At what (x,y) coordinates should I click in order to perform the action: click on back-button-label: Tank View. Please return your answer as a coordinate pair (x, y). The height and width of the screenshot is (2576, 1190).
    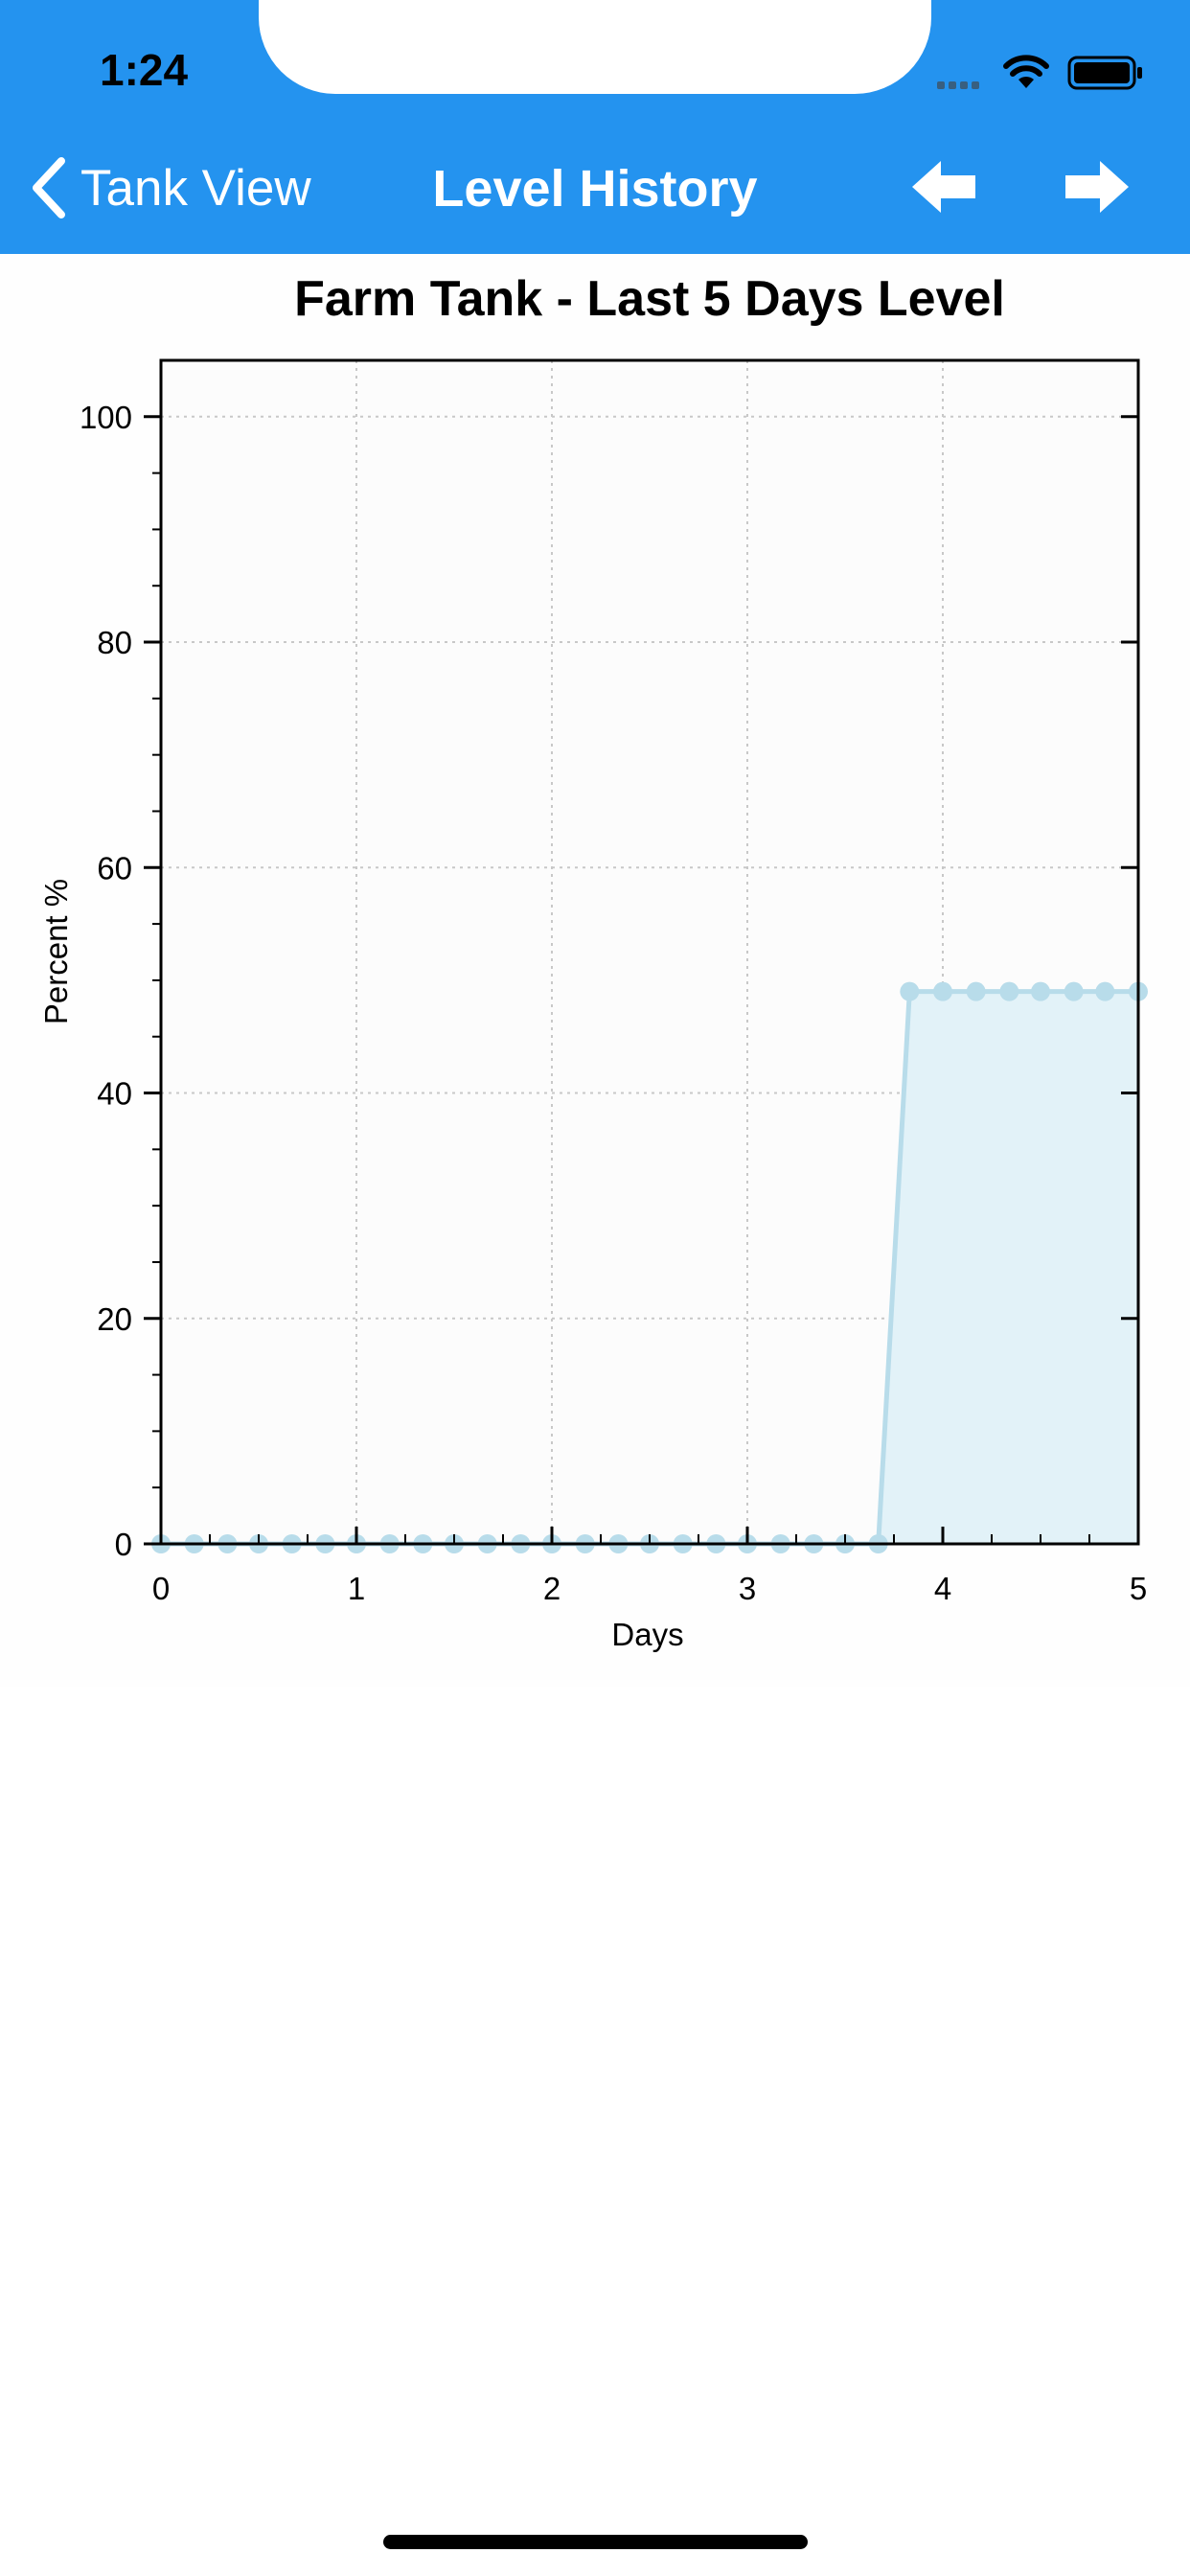
    Looking at the image, I should click on (195, 188).